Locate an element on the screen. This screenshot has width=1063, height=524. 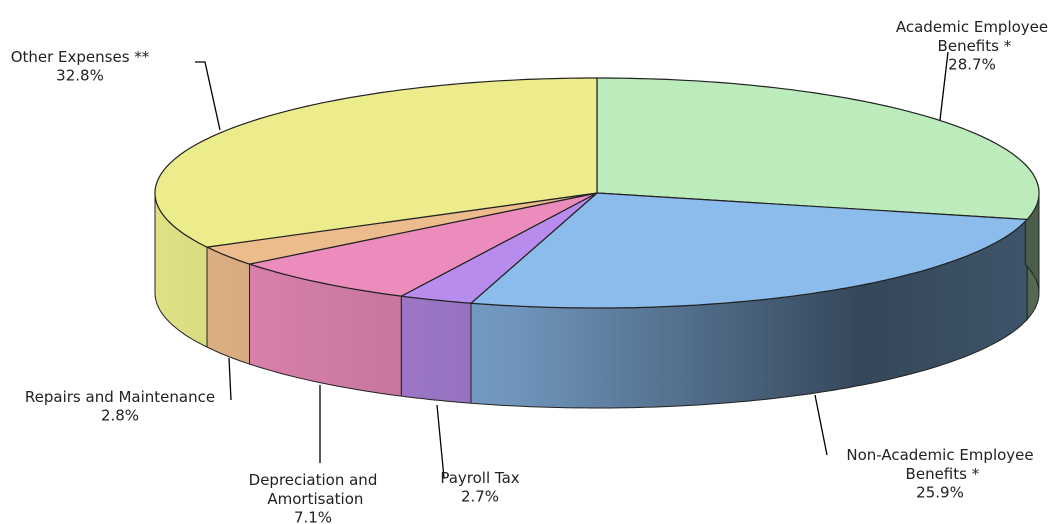
slice-label: Repairs and Maintenance is located at coordinates (120, 397).